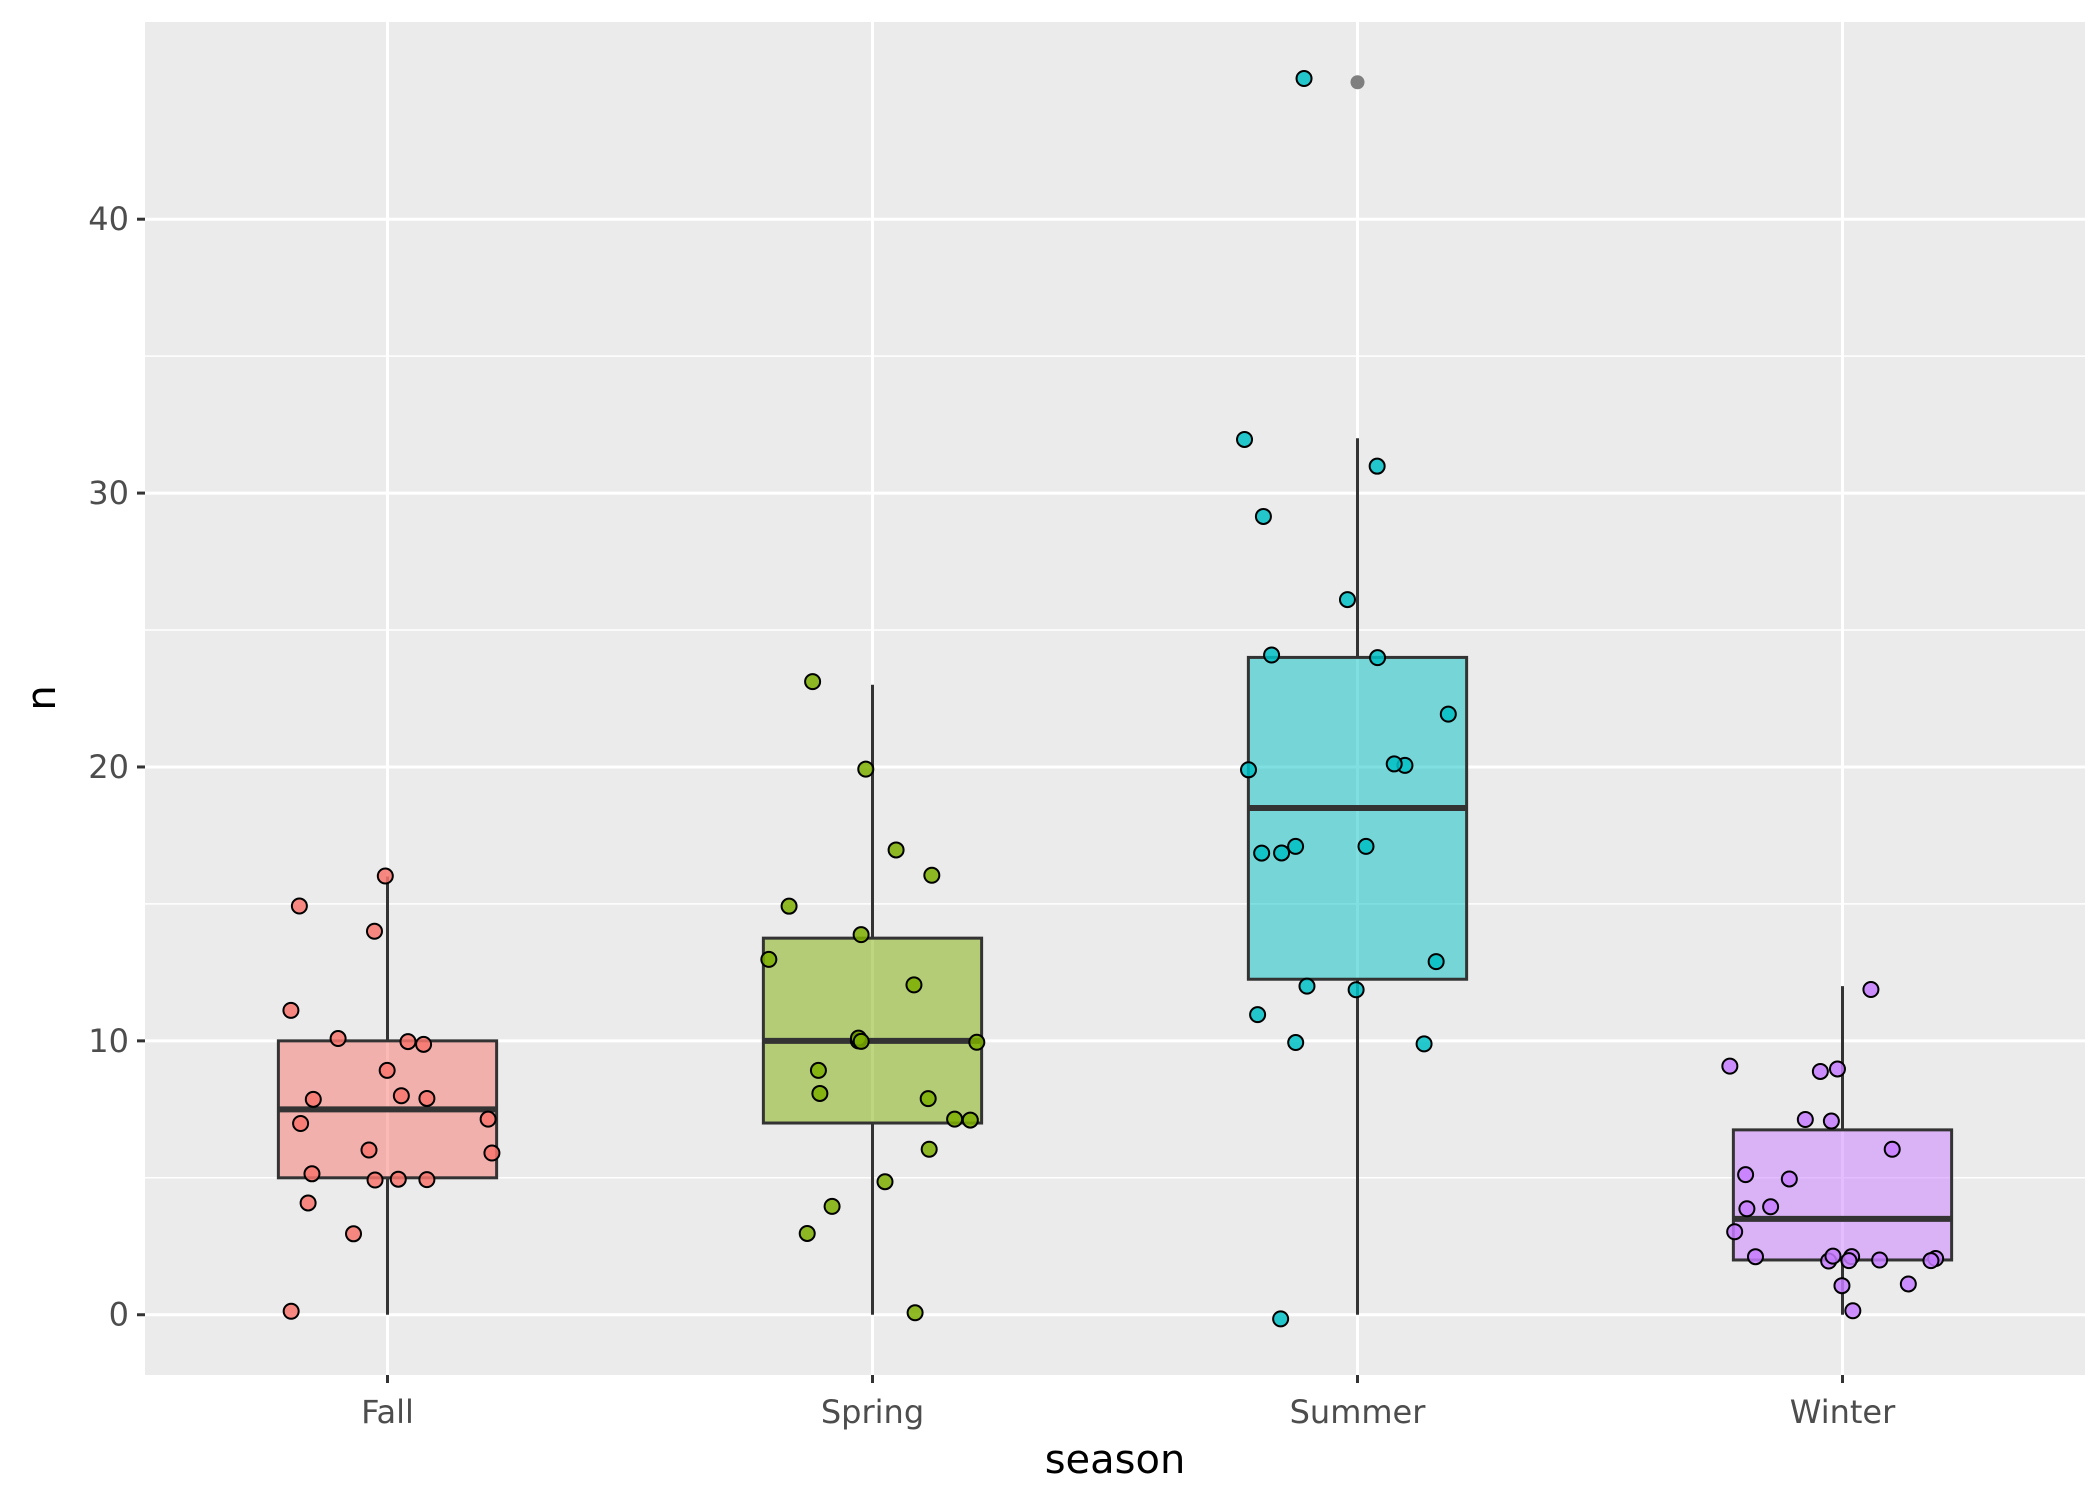 The width and height of the screenshot is (2100, 1500). Describe the element at coordinates (108, 493) in the screenshot. I see `y-tick-label: 30` at that location.